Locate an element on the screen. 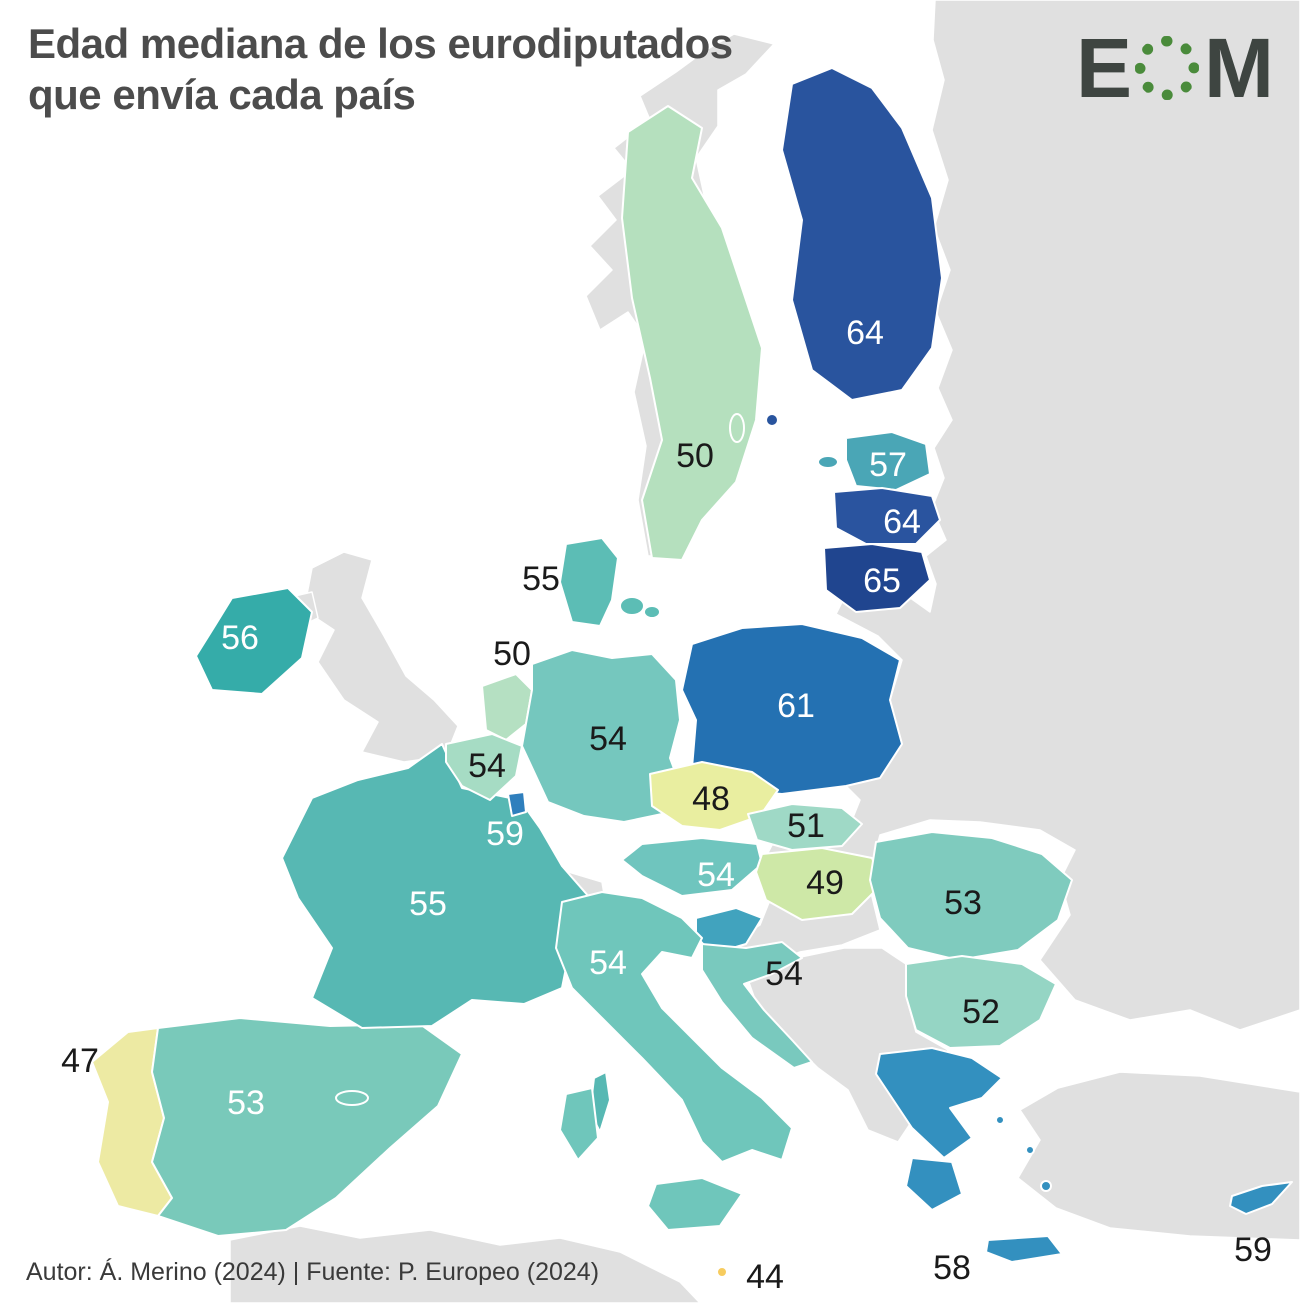 The image size is (1300, 1303). country-spain is located at coordinates (307, 1127).